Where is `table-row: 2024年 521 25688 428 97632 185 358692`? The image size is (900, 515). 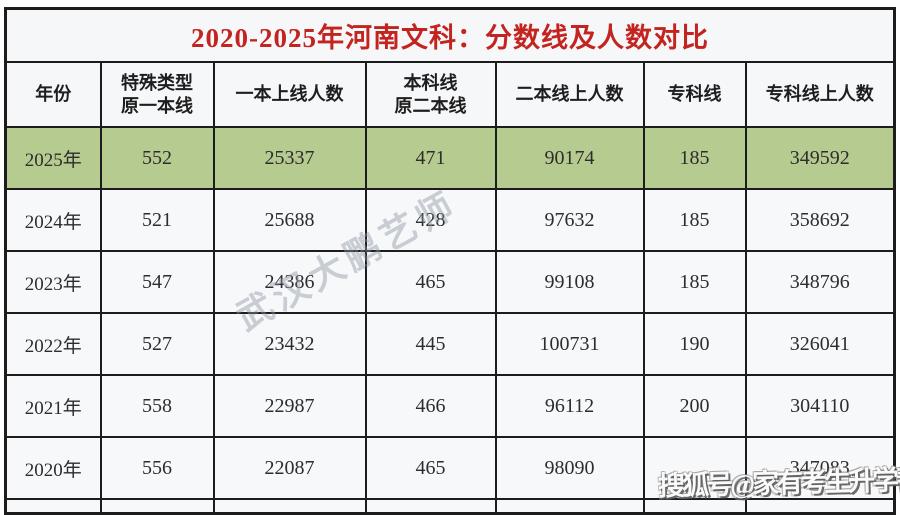
table-row: 2024年 521 25688 428 97632 185 358692 is located at coordinates (450, 220).